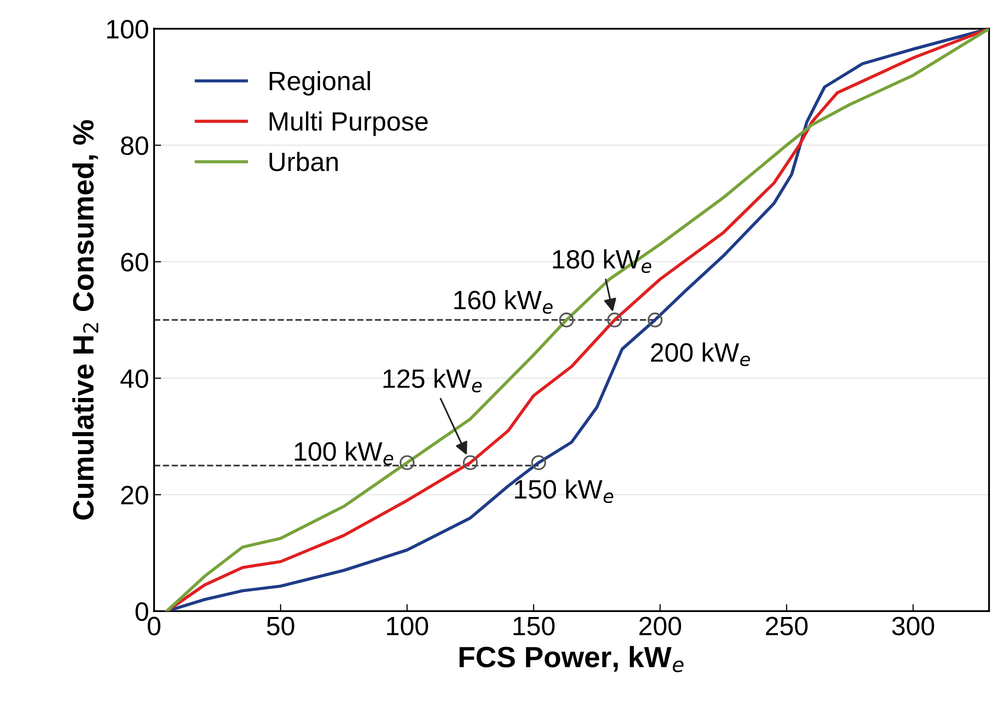  I want to click on x-tick-label: 100, so click(407, 626).